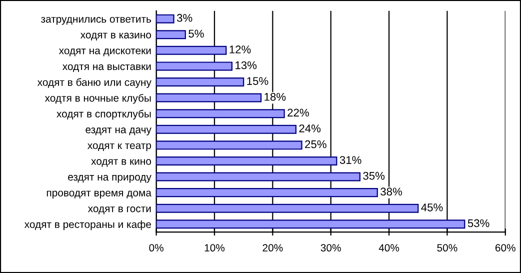  Describe the element at coordinates (119, 132) in the screenshot. I see `y-tick-label: ездят на дачу` at that location.